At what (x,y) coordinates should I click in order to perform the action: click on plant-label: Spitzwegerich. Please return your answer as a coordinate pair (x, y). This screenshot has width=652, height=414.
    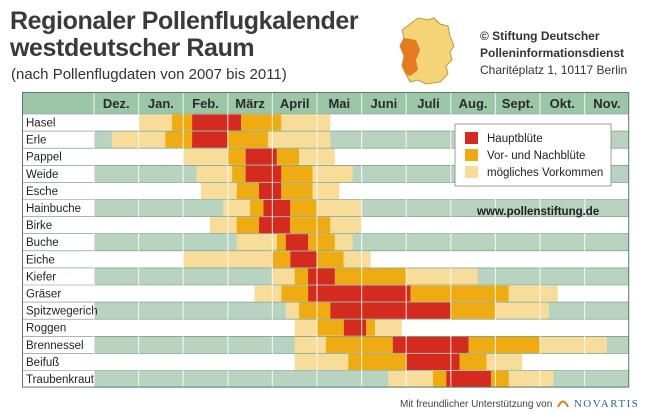
    Looking at the image, I should click on (62, 312).